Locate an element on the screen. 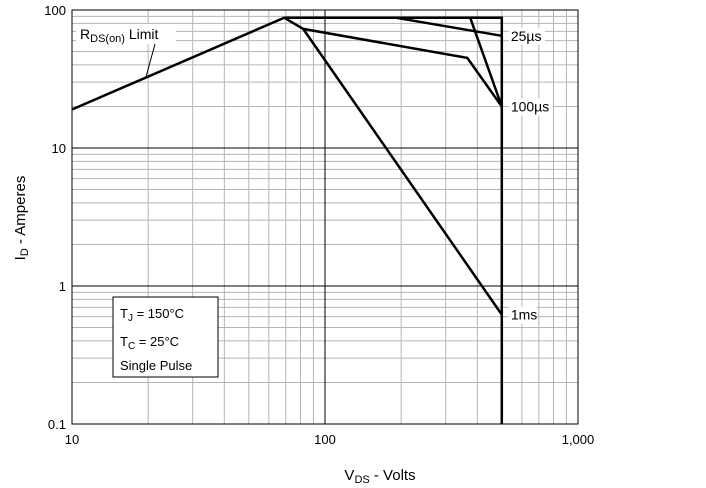 The height and width of the screenshot is (488, 706). rds-limit-leader is located at coordinates (150, 60).